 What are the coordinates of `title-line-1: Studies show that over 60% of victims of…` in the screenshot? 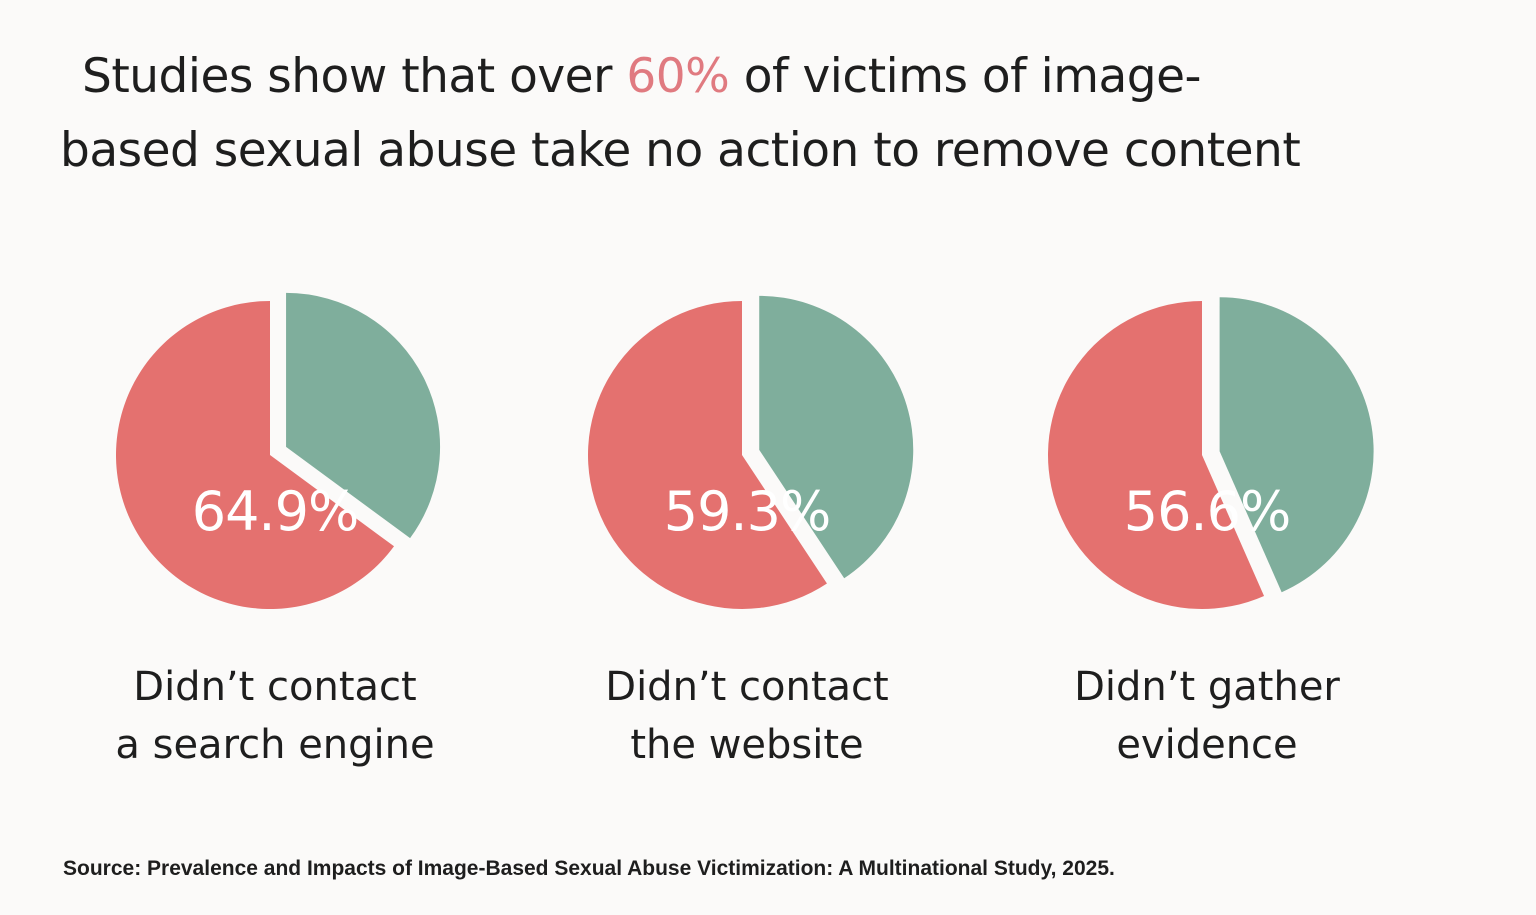 It's located at (770, 77).